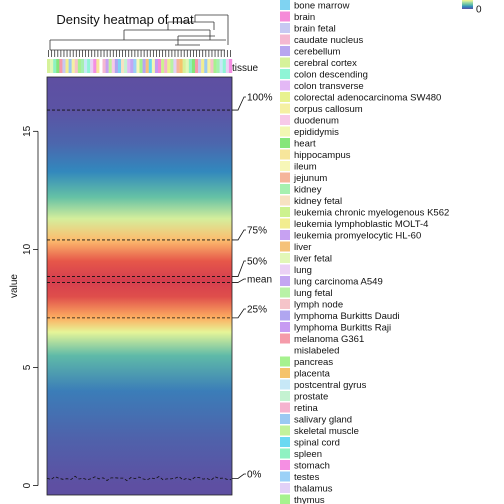 The width and height of the screenshot is (504, 504). What do you see at coordinates (315, 29) in the screenshot?
I see `legend-label: brain fetal` at bounding box center [315, 29].